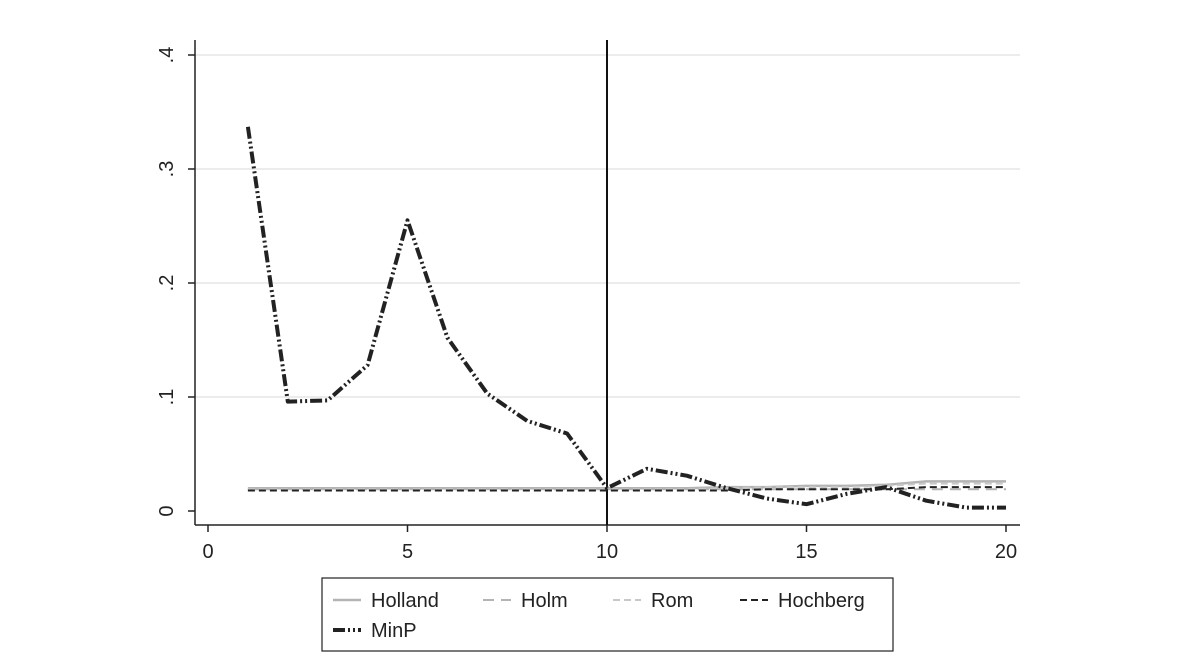 The image size is (1178, 670). I want to click on legend: Holland Holm Rom Hochberg MinP, so click(607, 614).